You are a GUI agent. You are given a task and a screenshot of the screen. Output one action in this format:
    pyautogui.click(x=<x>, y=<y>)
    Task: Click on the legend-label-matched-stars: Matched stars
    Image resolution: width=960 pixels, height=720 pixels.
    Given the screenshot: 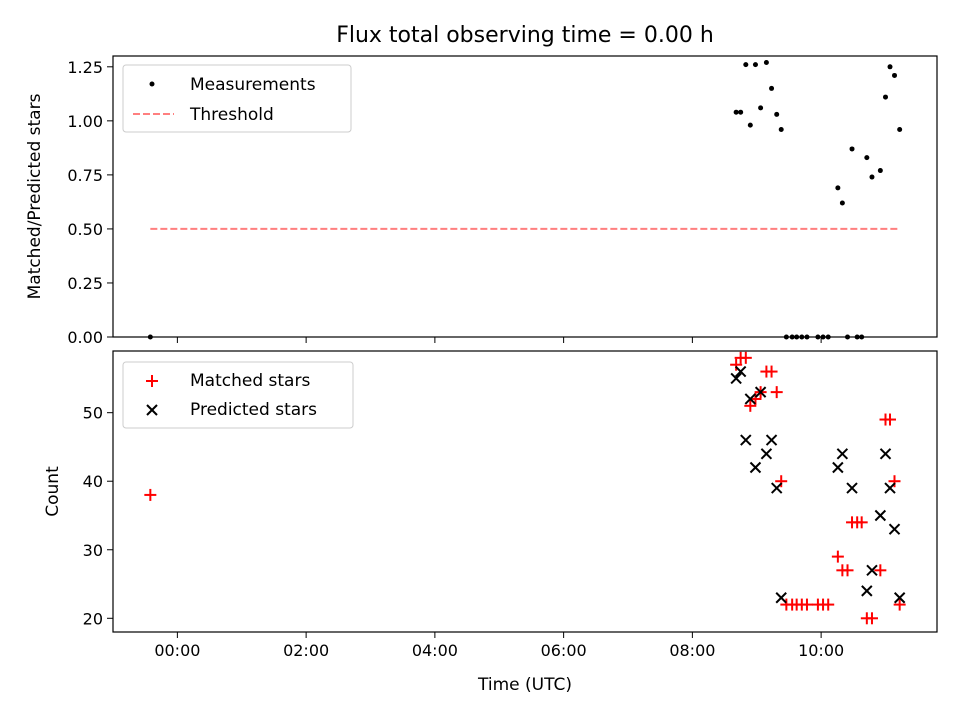 What is the action you would take?
    pyautogui.click(x=250, y=381)
    